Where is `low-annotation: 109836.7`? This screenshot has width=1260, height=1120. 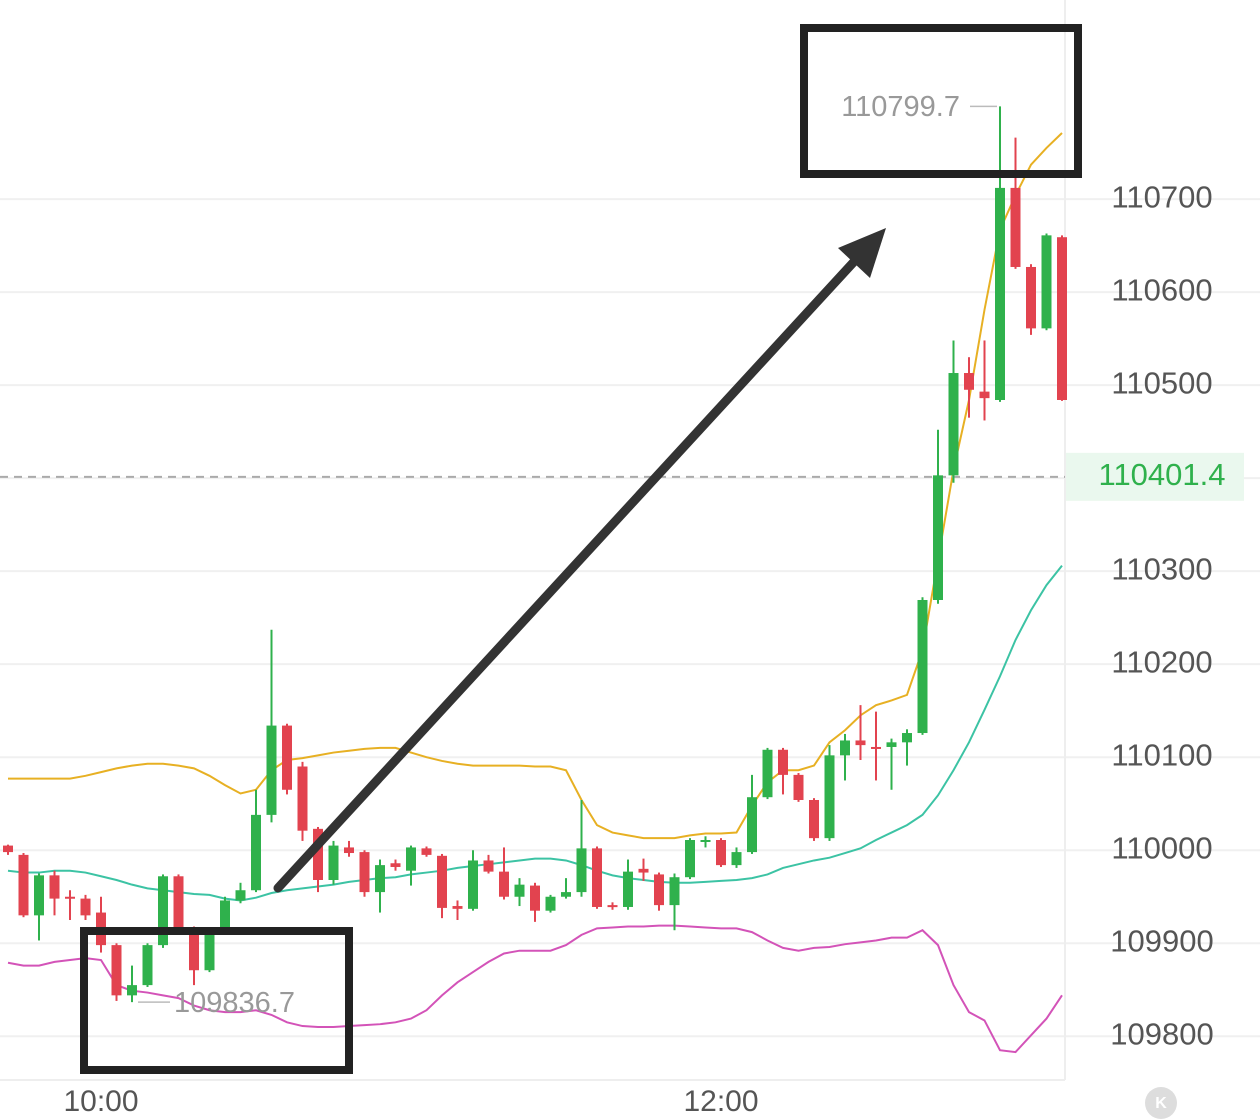 low-annotation: 109836.7 is located at coordinates (234, 1003).